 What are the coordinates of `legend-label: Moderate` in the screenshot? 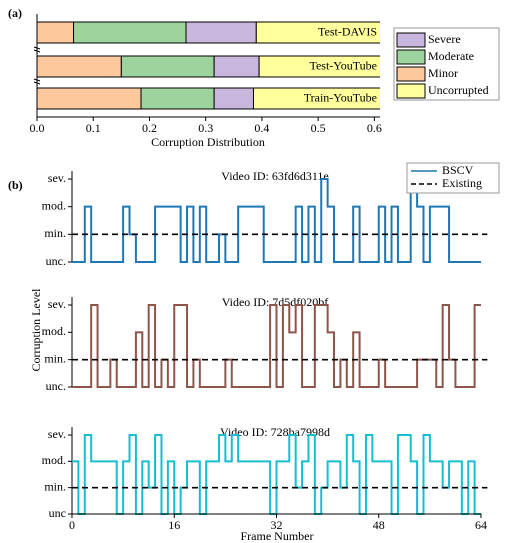 It's located at (451, 56).